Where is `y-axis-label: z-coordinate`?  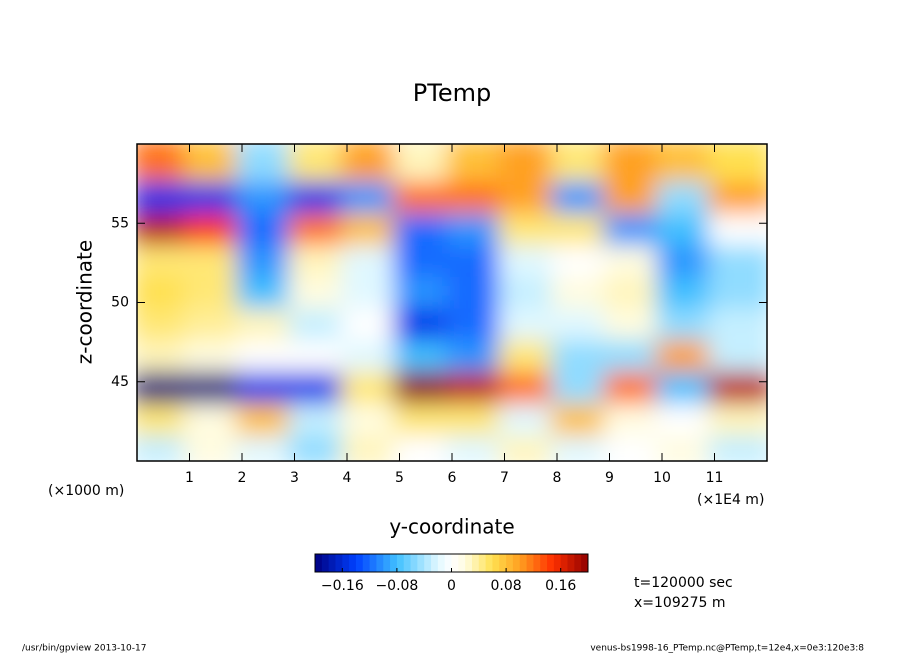 y-axis-label: z-coordinate is located at coordinates (85, 302).